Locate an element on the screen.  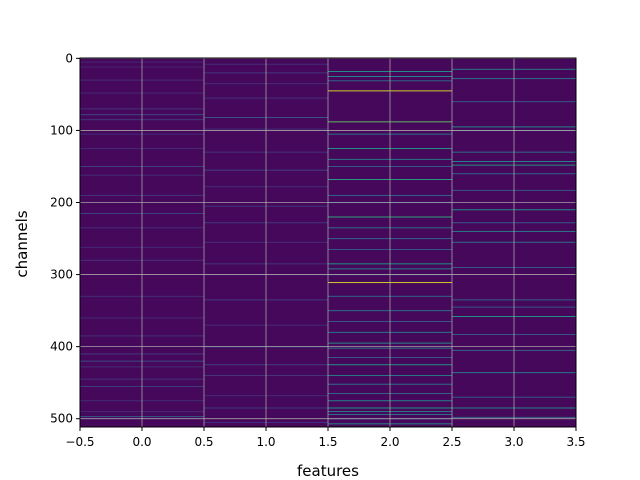
x-tick-label: −0.5 is located at coordinates (79, 442).